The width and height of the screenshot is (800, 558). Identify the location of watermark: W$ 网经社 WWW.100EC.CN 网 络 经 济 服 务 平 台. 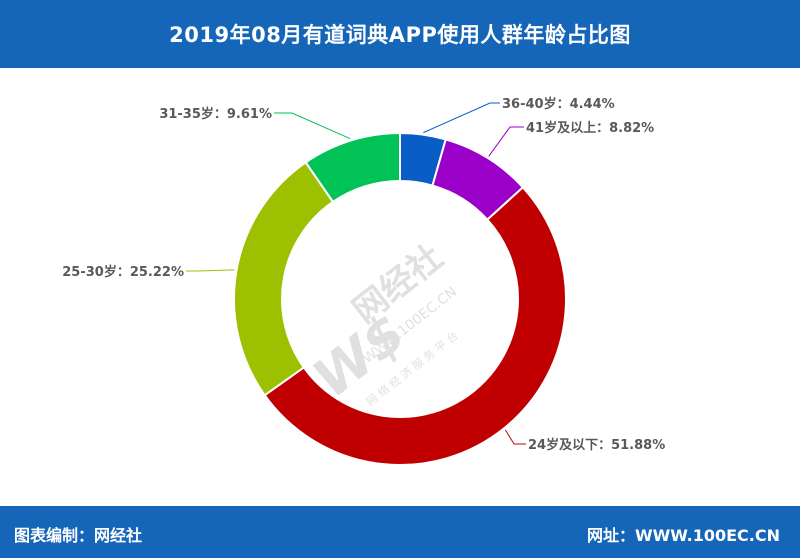
(381, 323).